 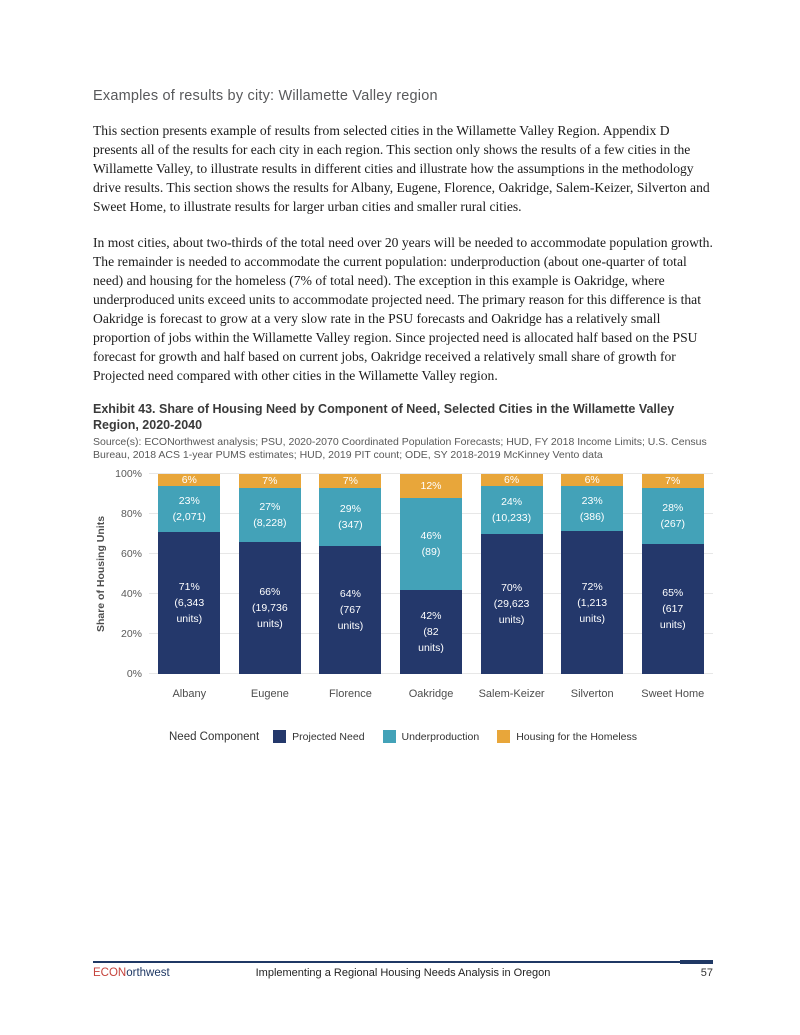 I want to click on stacked-bar-oakridge: 12% 46% (89) 42% (82 units), so click(x=431, y=574).